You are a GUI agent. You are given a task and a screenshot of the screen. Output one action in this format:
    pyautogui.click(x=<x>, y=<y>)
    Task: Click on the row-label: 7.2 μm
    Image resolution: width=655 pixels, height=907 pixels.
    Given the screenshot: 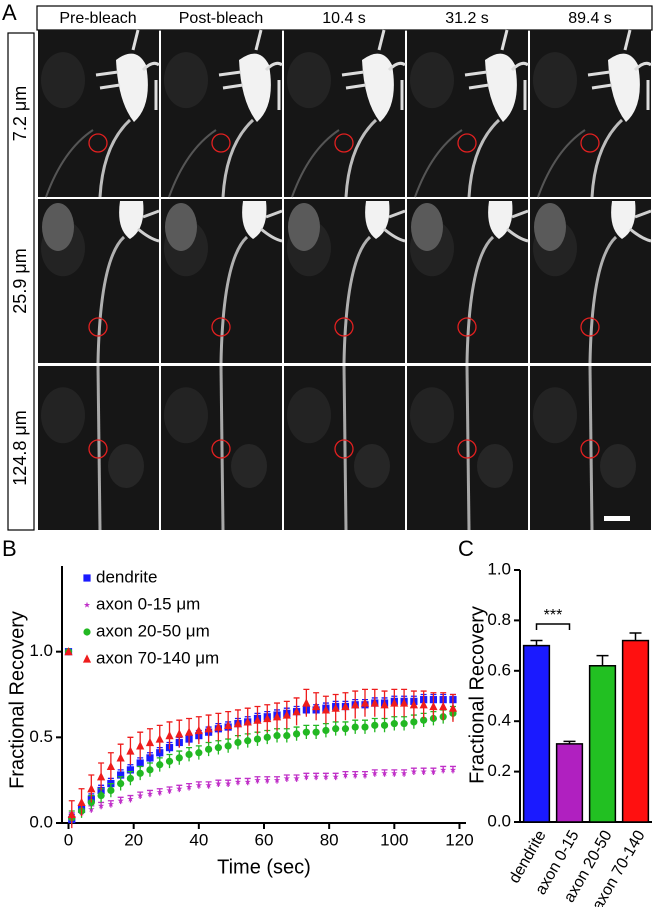 What is the action you would take?
    pyautogui.click(x=20, y=113)
    